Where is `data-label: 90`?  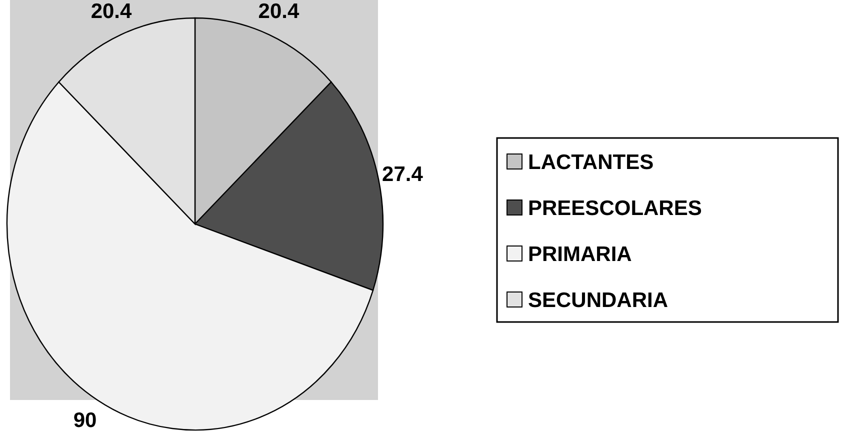
data-label: 90 is located at coordinates (85, 420).